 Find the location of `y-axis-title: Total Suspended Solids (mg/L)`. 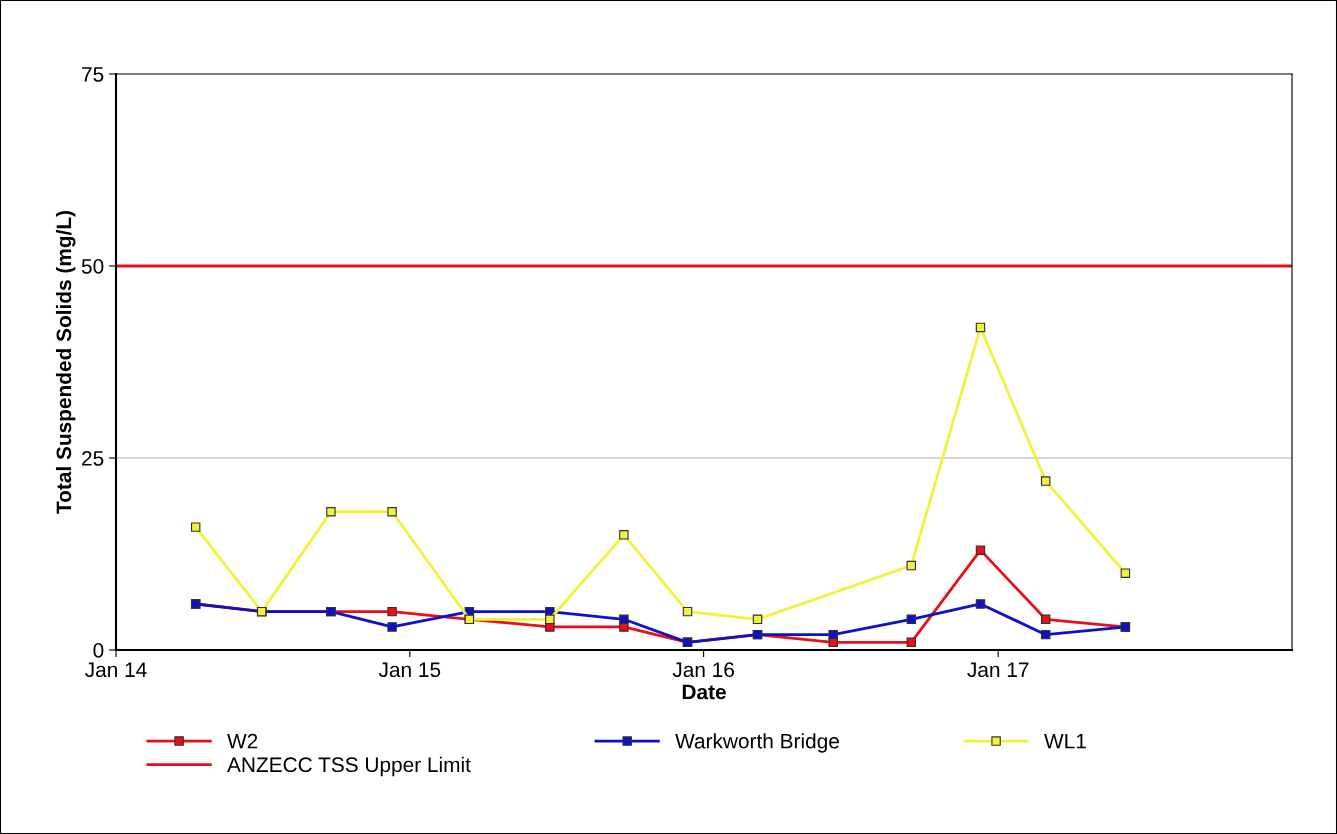

y-axis-title: Total Suspended Solids (mg/L) is located at coordinates (65, 362).